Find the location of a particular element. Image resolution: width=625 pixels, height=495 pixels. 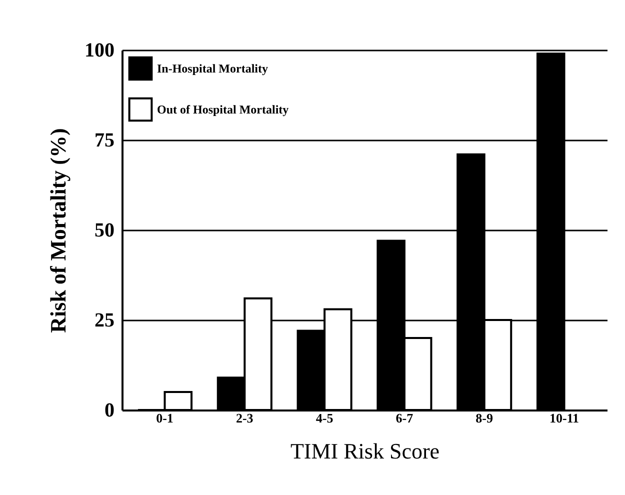

legend-label: Out of Hospital Mortality is located at coordinates (223, 109).